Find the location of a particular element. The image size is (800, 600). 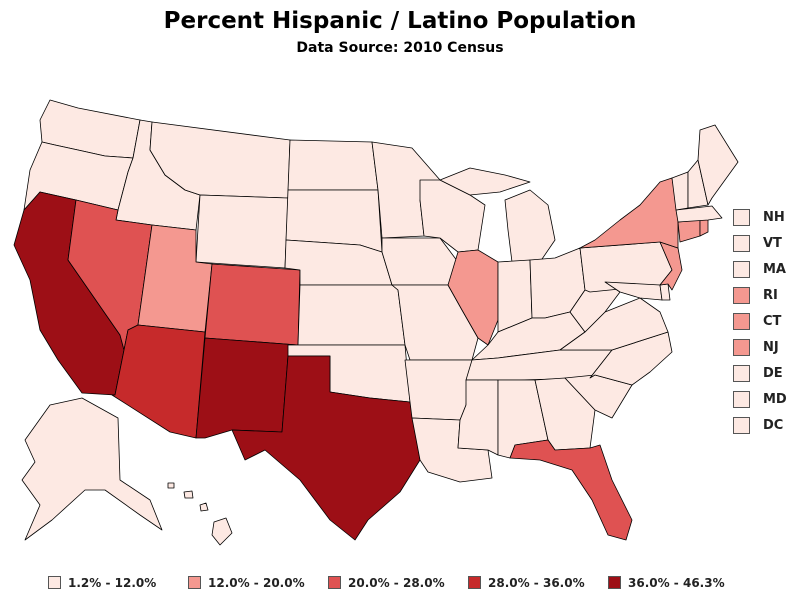

small-states-legend: NH VT MA RI CT NJ DE MD DC is located at coordinates (763, 326).